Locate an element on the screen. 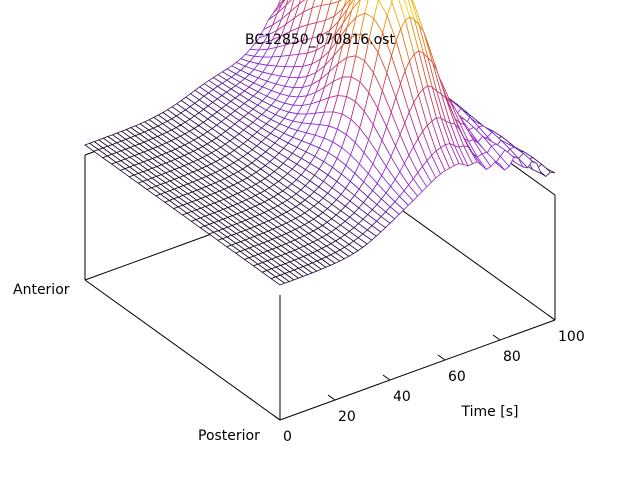 This screenshot has width=640, height=480. x-axis-ticks: 0 20 40 60 80 100 is located at coordinates (428, 379).